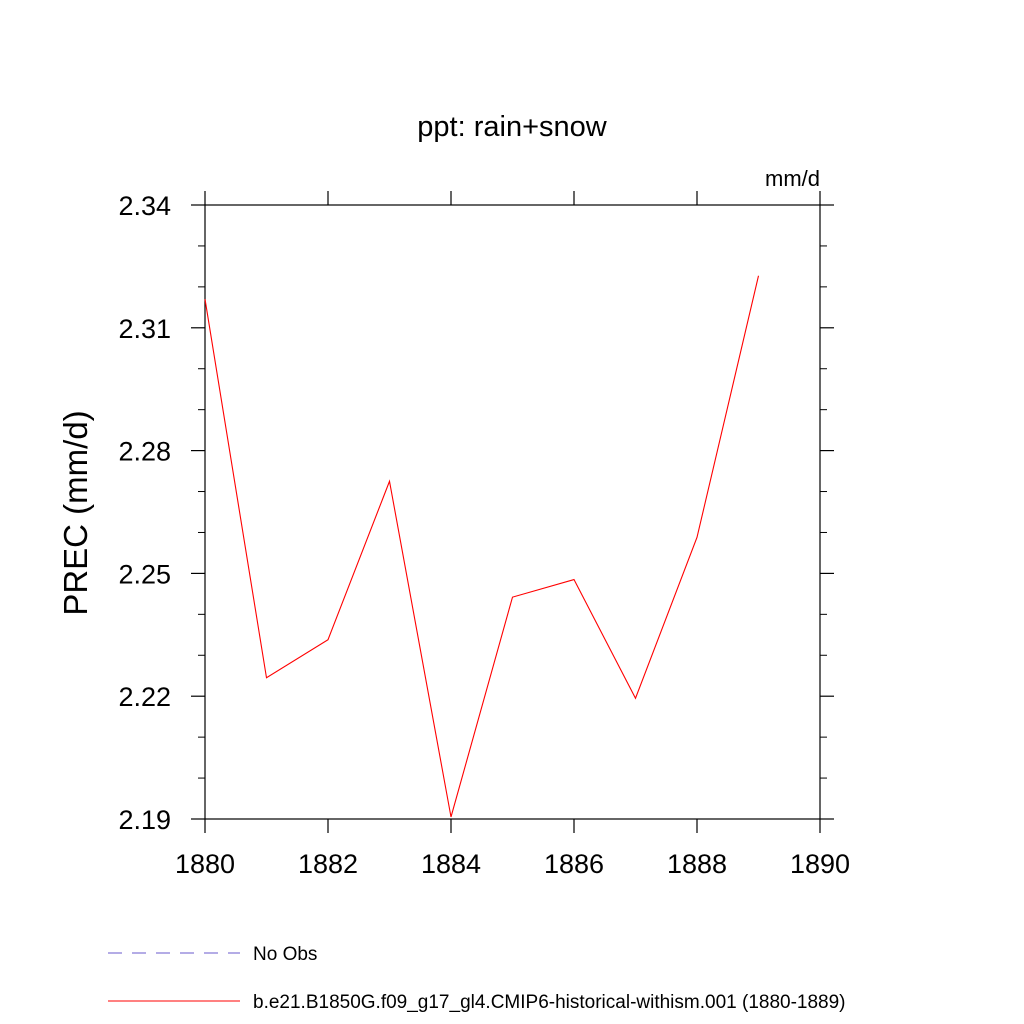 Image resolution: width=1024 pixels, height=1024 pixels. What do you see at coordinates (792, 178) in the screenshot?
I see `units-label: mm/d` at bounding box center [792, 178].